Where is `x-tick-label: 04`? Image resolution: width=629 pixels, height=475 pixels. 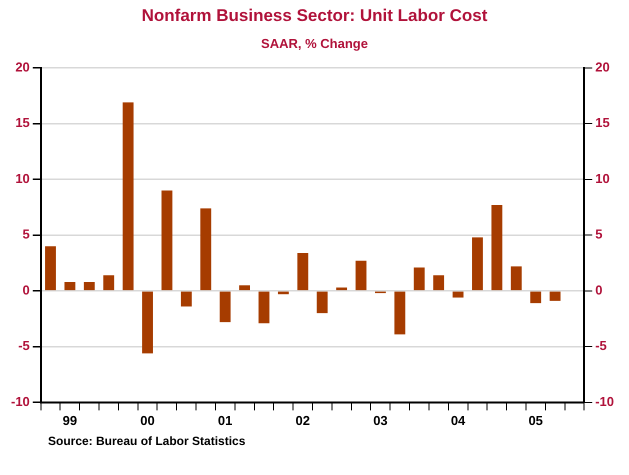 x-tick-label: 04 is located at coordinates (458, 420).